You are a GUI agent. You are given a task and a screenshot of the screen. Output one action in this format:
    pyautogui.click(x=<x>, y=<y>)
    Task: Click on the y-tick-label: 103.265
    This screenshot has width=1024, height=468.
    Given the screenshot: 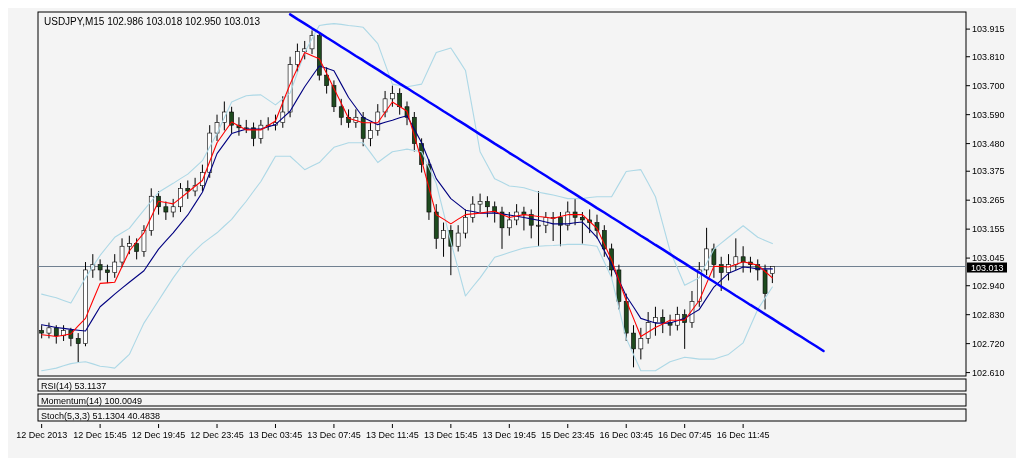 What is the action you would take?
    pyautogui.click(x=988, y=200)
    